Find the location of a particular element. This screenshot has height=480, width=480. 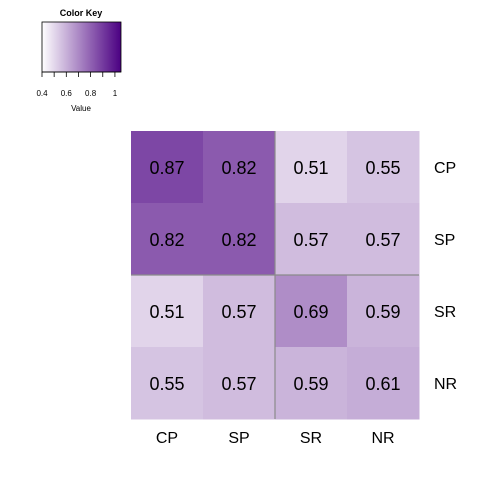

heatmap-cell-sr-sp is located at coordinates (239, 311).